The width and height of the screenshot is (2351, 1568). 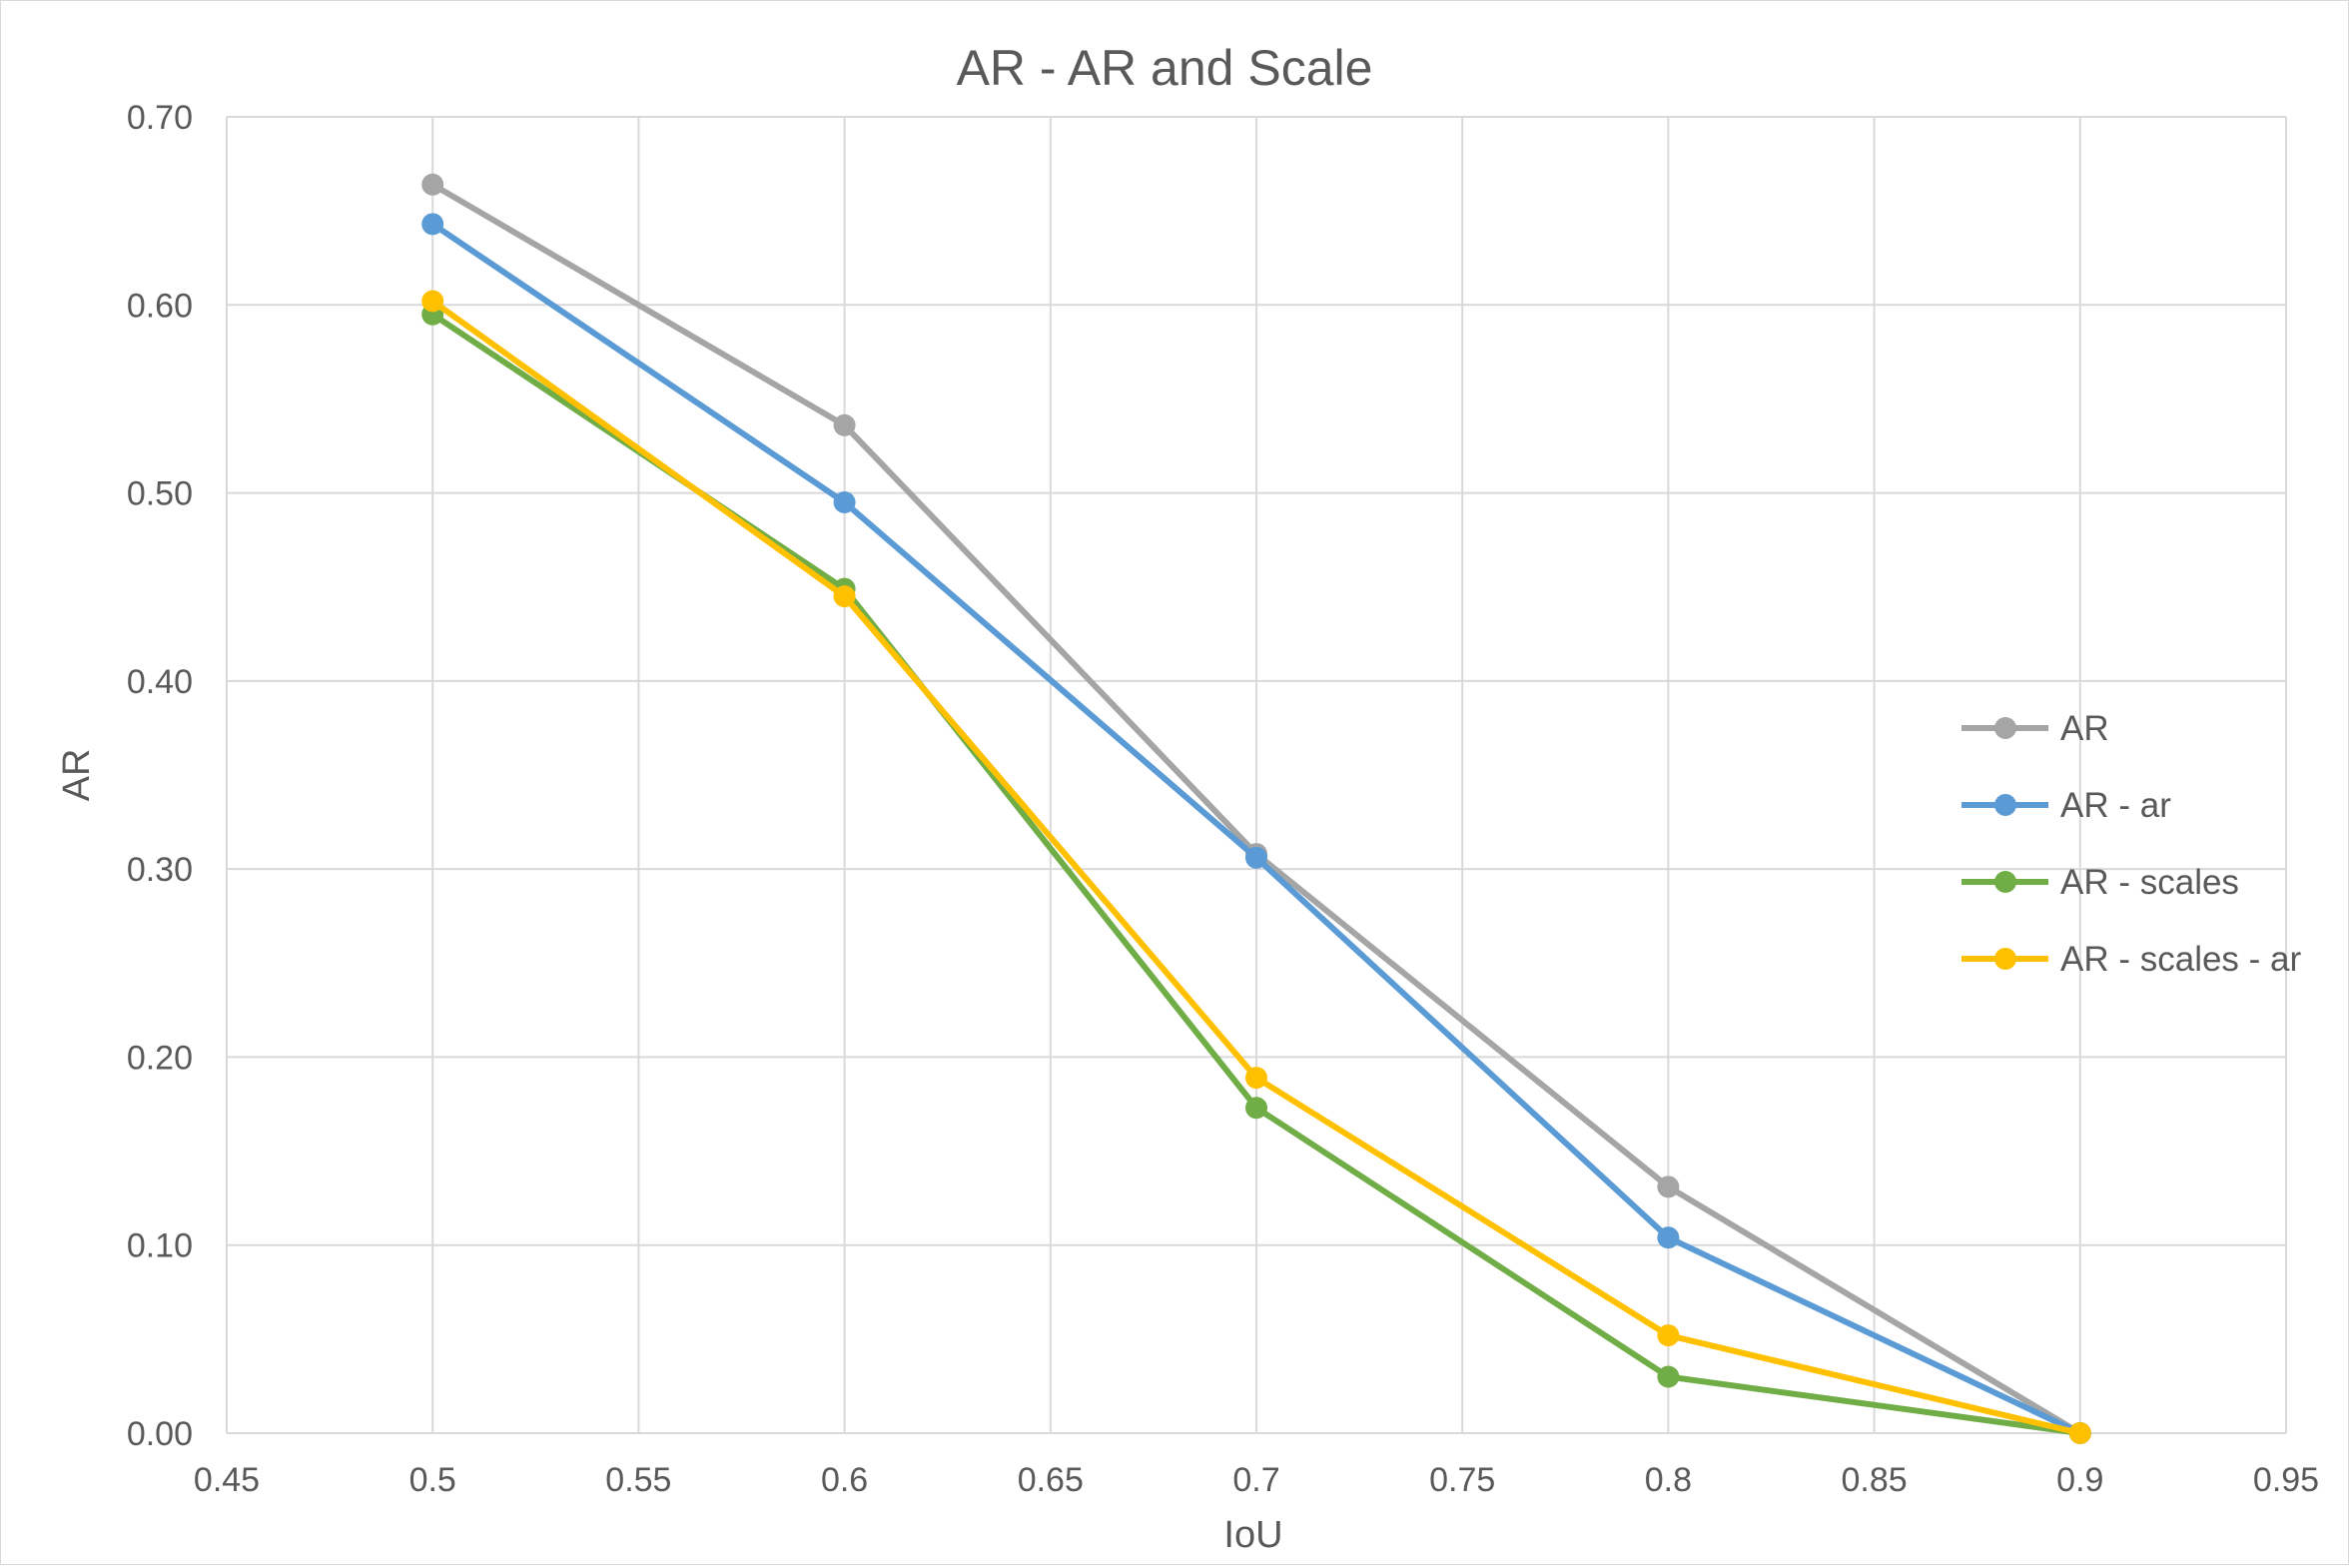 What do you see at coordinates (160, 1246) in the screenshot?
I see `y-tick-label: 0.10` at bounding box center [160, 1246].